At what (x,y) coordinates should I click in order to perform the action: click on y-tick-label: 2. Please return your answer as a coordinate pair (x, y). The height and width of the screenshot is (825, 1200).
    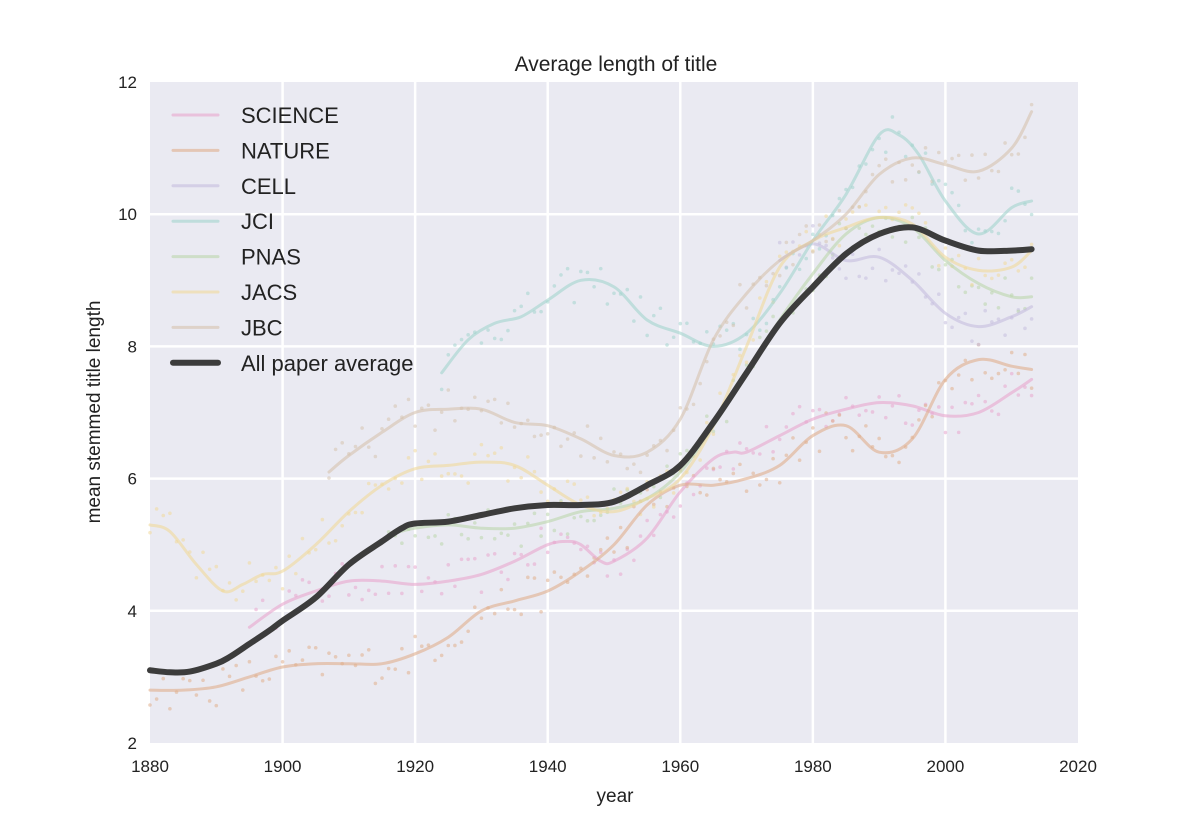
    Looking at the image, I should click on (132, 743).